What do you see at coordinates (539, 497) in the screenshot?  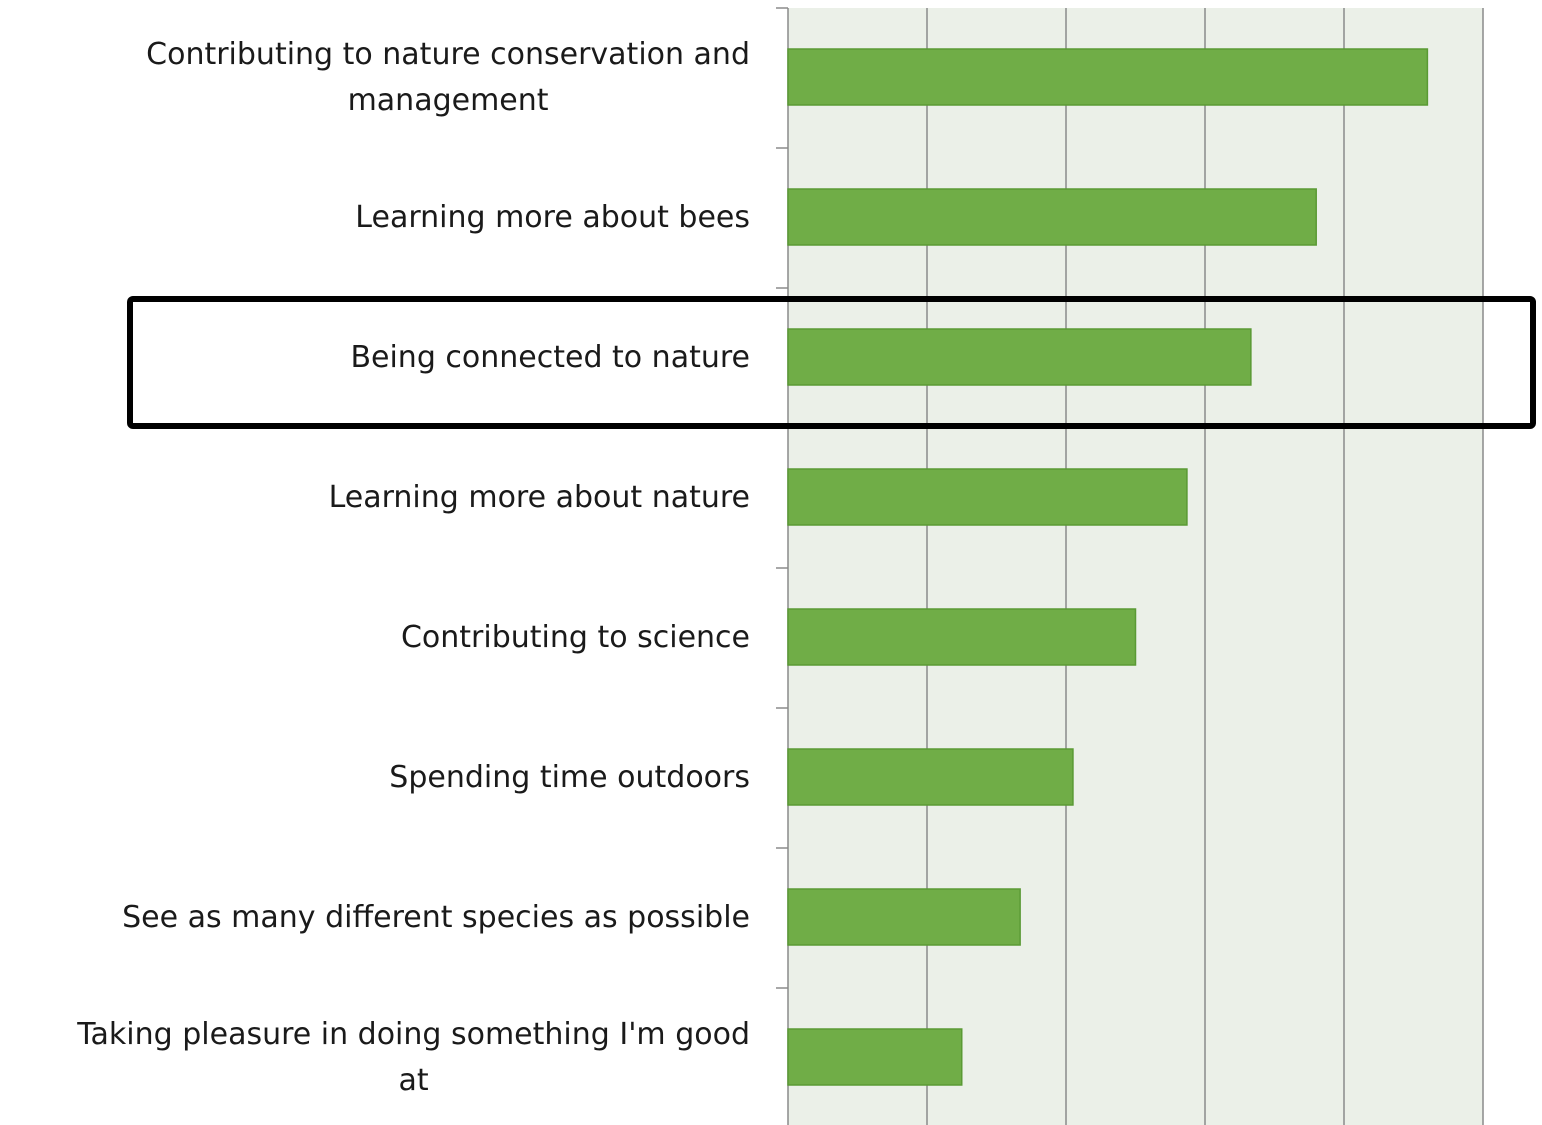 I see `category-label: Learning more about nature` at bounding box center [539, 497].